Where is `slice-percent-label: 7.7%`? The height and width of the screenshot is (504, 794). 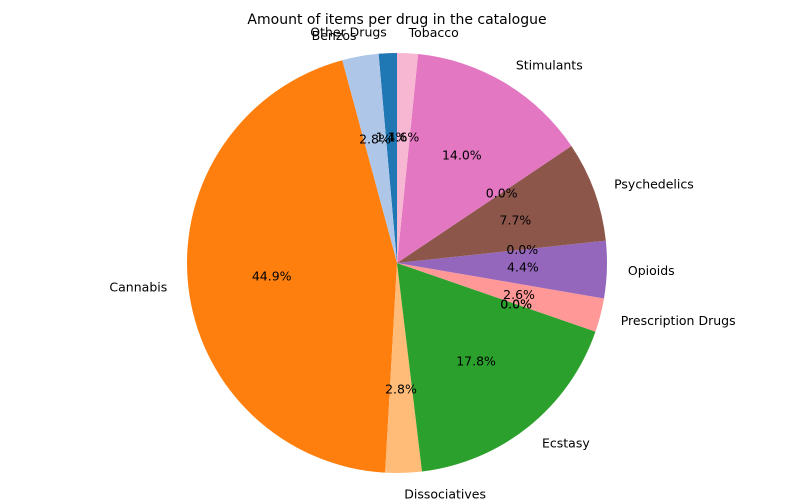 slice-percent-label: 7.7% is located at coordinates (516, 219).